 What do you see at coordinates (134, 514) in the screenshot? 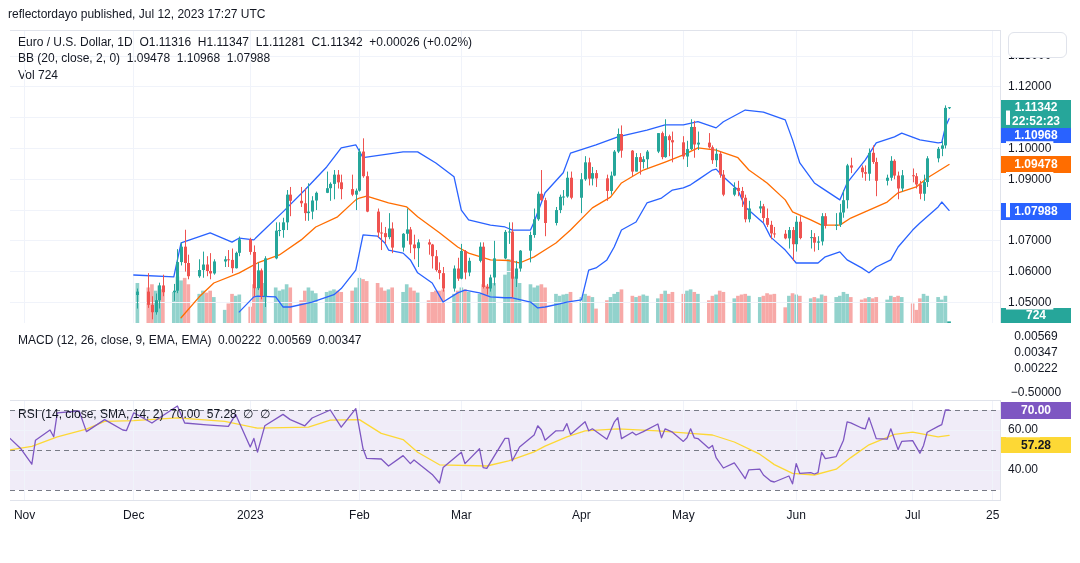
I see `x-tick-label: Dec` at bounding box center [134, 514].